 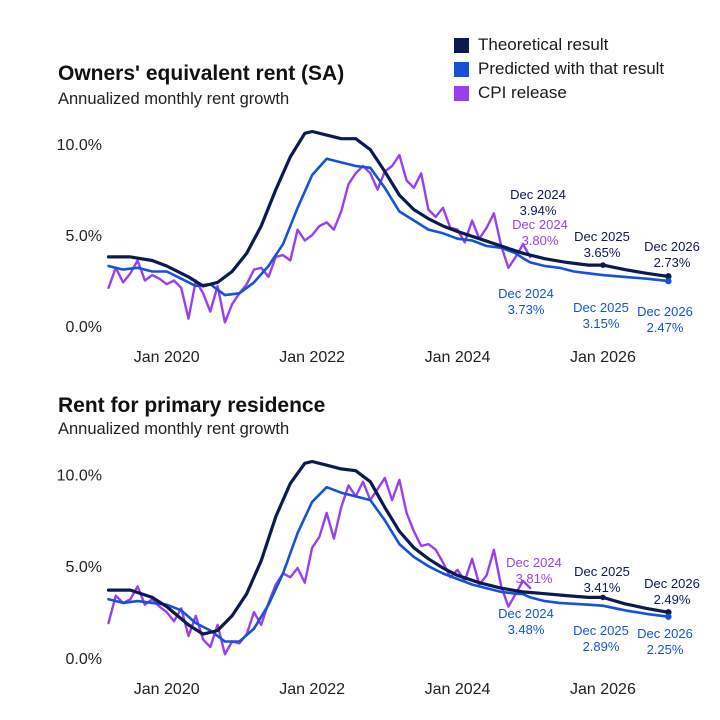 I want to click on legend-item-predicted: Predicted with that result, so click(x=559, y=69).